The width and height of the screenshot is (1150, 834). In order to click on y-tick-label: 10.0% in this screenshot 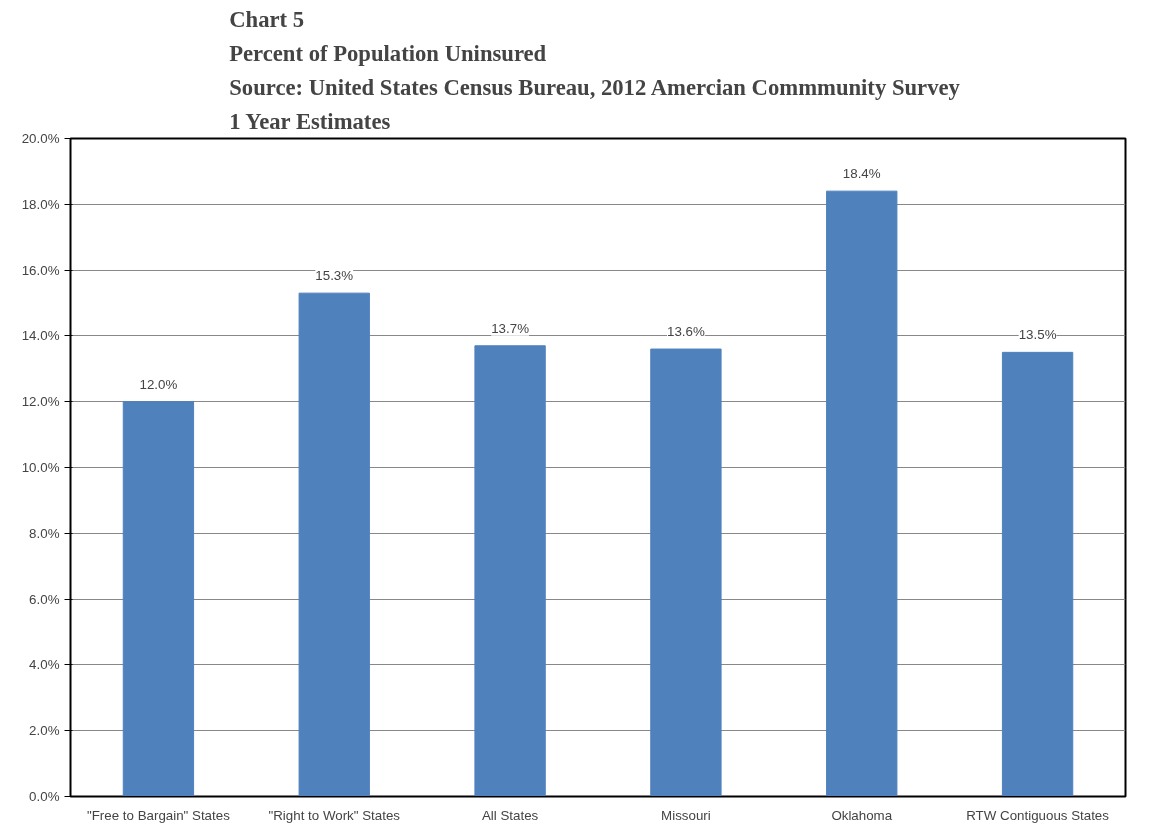, I will do `click(40, 467)`.